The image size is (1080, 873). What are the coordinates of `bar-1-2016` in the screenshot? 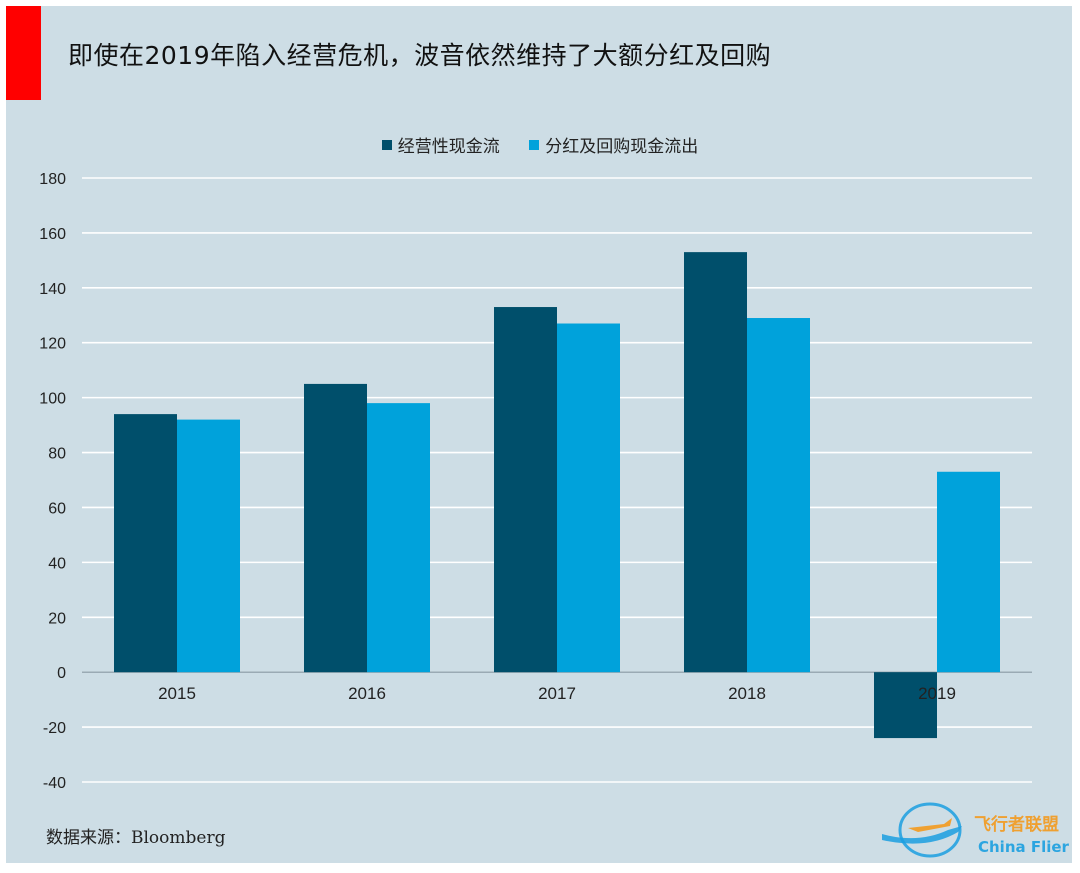 It's located at (335, 528).